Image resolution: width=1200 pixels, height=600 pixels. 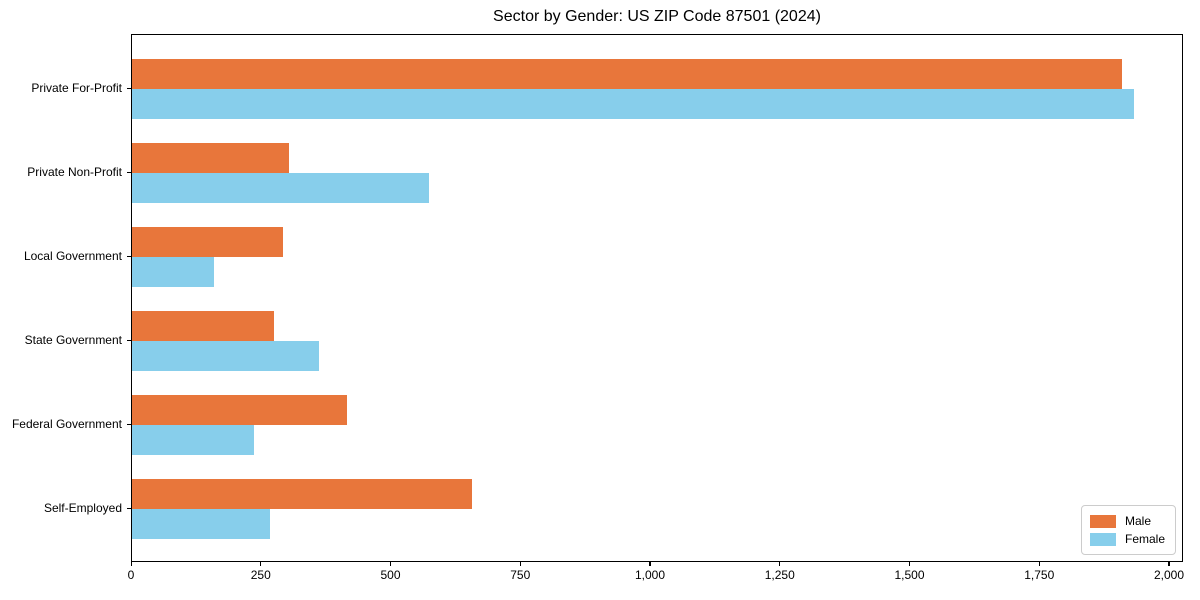 I want to click on y-tick-label: State Government, so click(x=73, y=340).